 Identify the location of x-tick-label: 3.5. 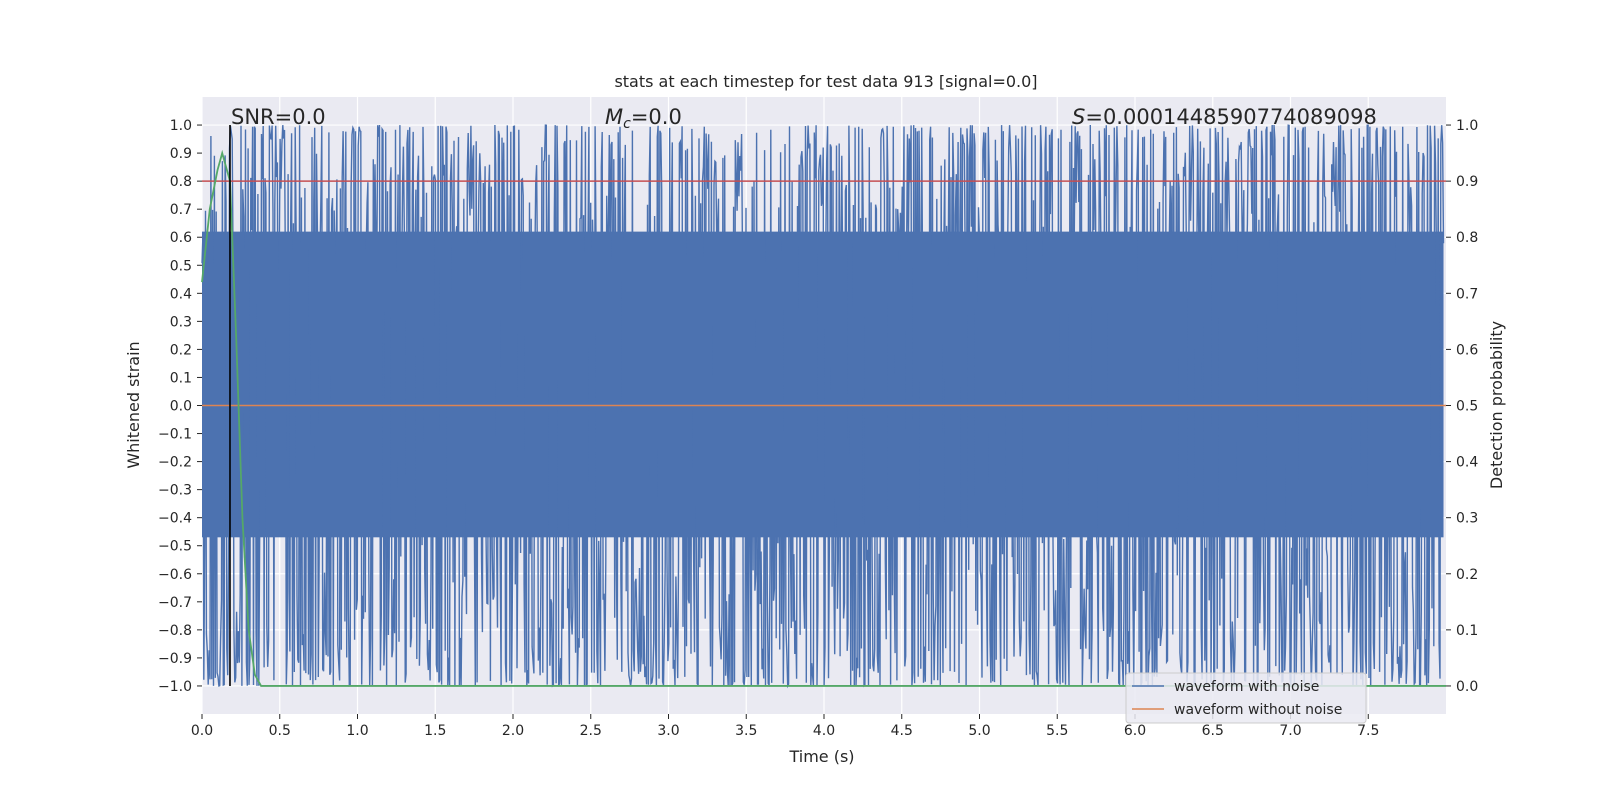
(746, 731).